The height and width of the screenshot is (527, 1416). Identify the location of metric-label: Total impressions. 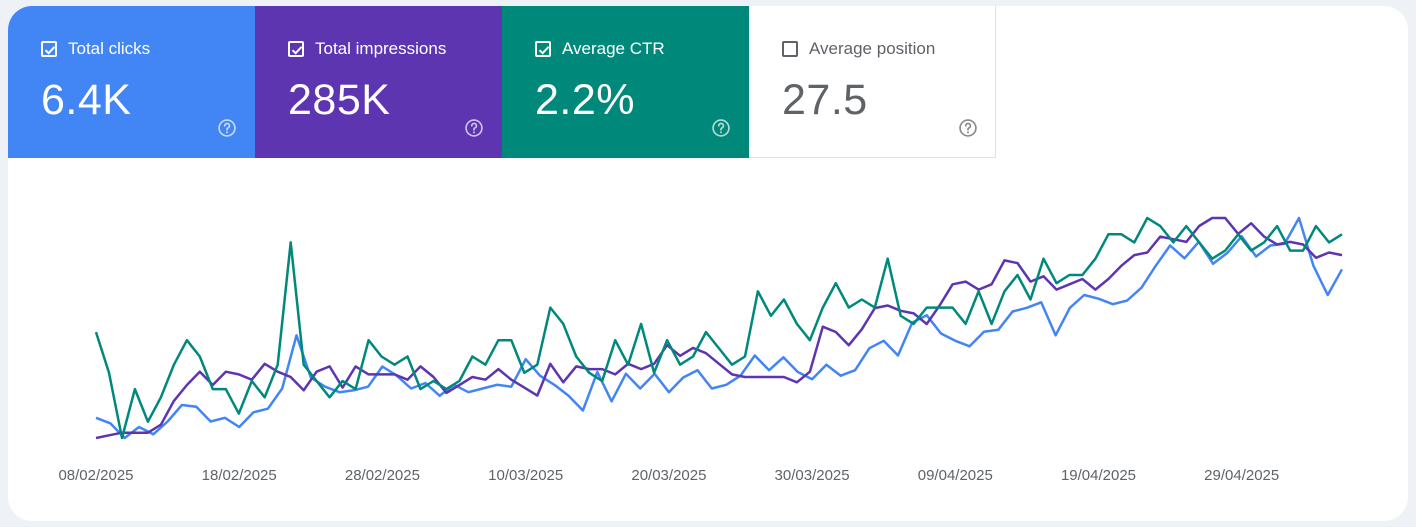
(381, 48).